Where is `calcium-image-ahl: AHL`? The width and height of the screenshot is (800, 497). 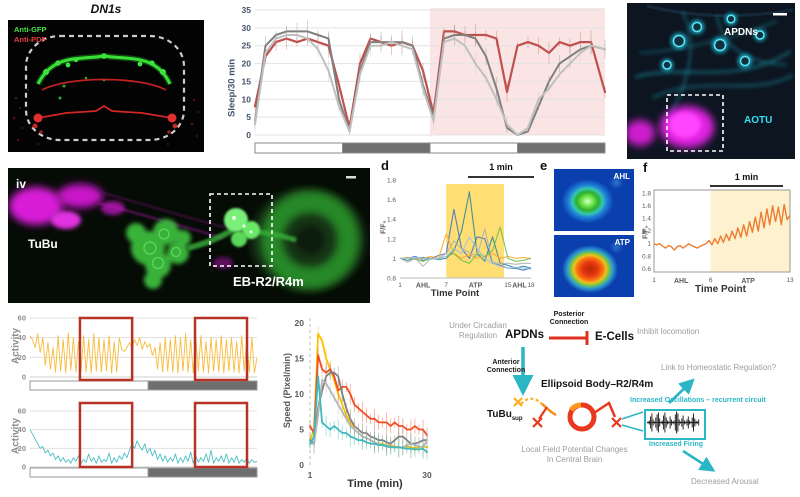 calcium-image-ahl: AHL is located at coordinates (594, 200).